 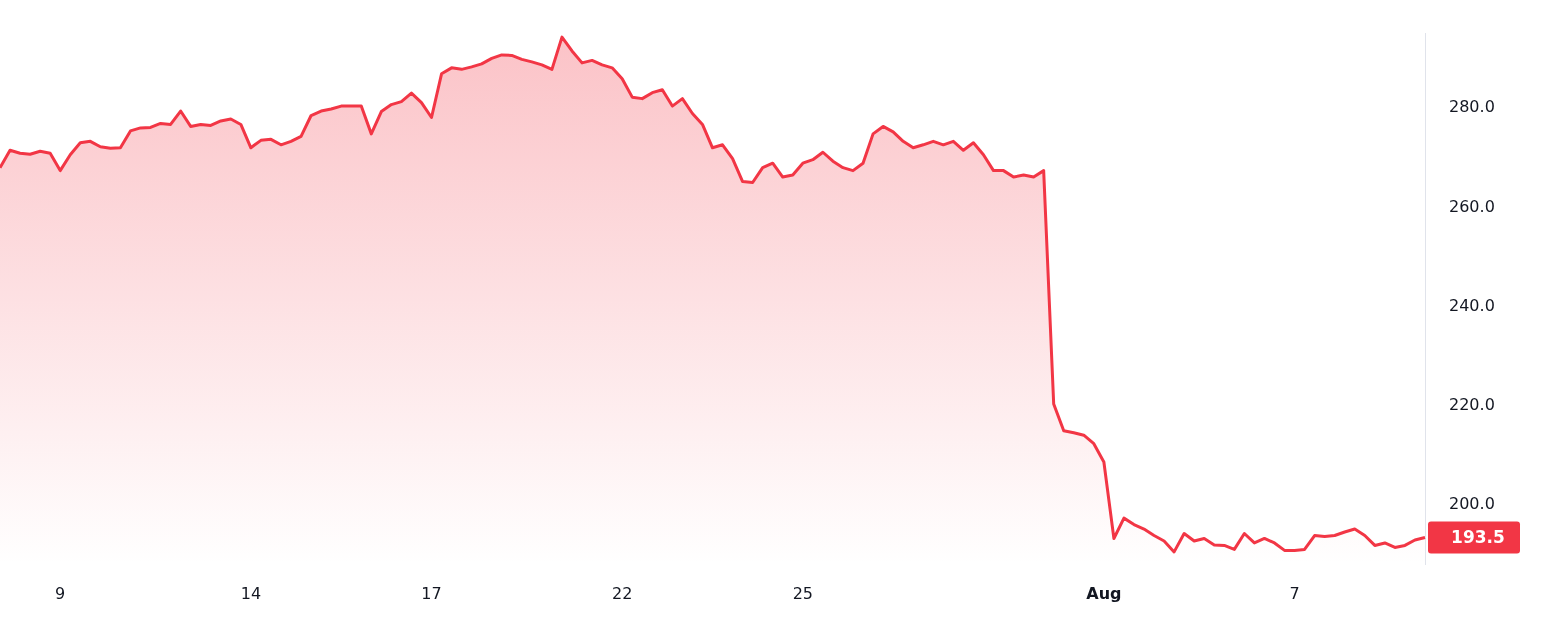 I want to click on x-tick-label: 14, so click(x=251, y=593).